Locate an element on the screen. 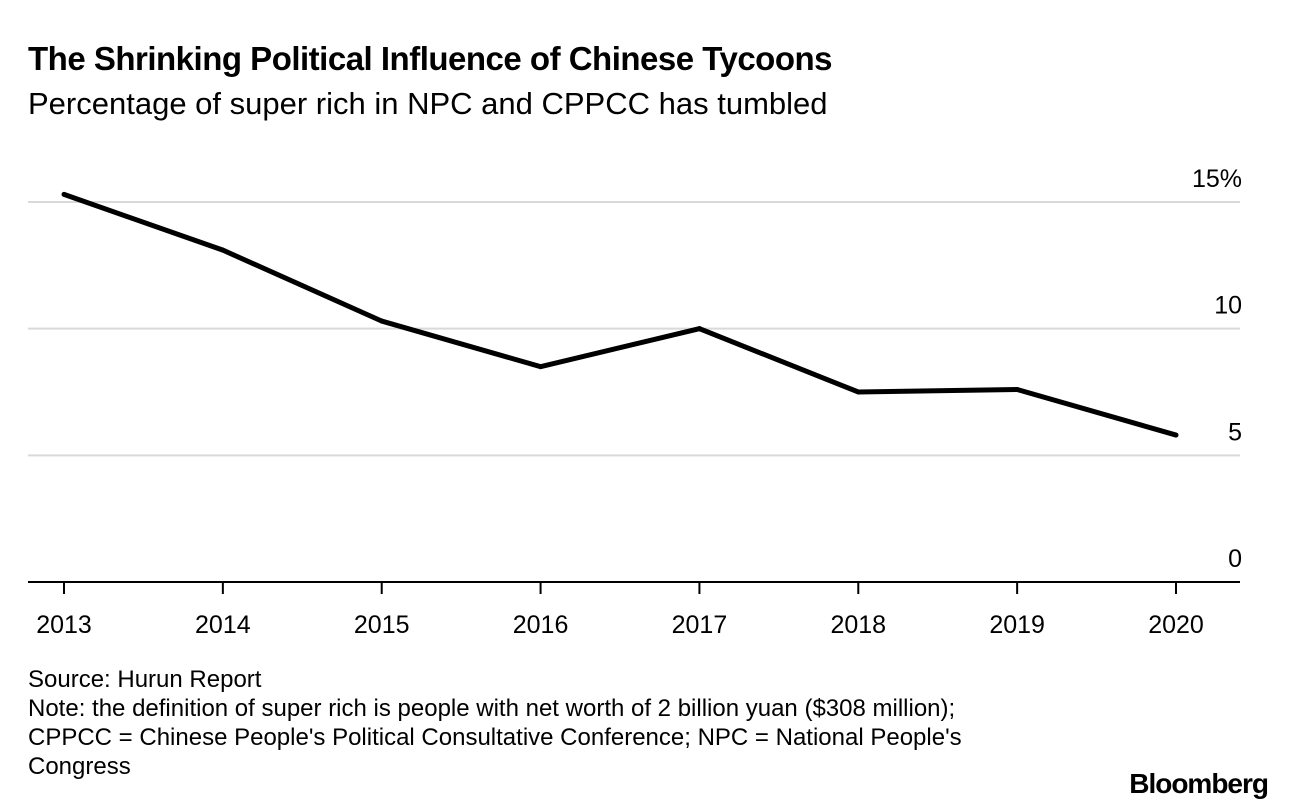  data-point-2014 is located at coordinates (223, 250).